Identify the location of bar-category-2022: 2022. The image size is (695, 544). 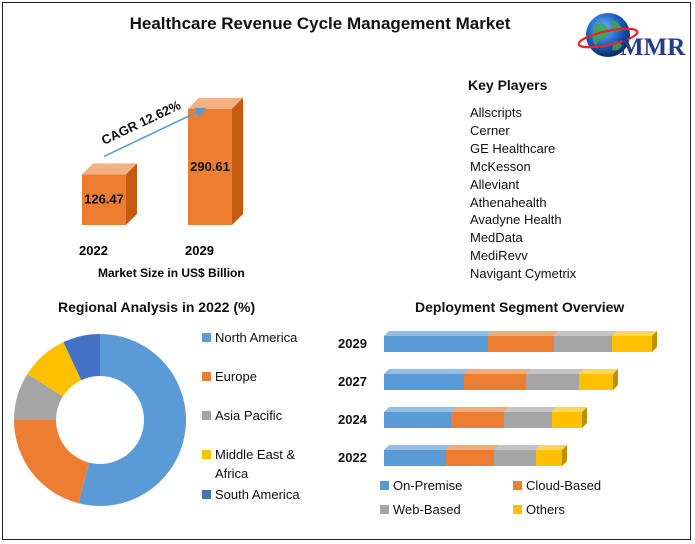
(93, 250).